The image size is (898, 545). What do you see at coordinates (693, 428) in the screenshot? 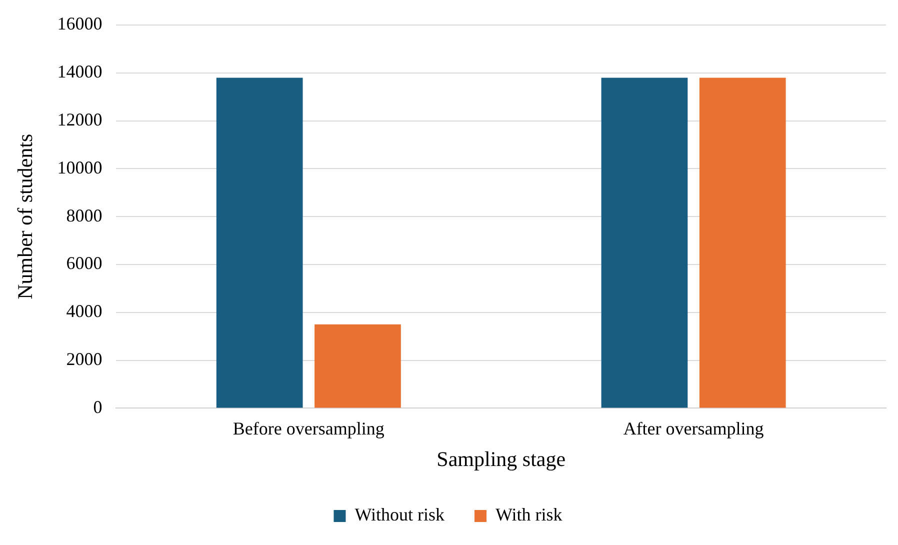
I see `x-tick-label: After oversampling` at bounding box center [693, 428].